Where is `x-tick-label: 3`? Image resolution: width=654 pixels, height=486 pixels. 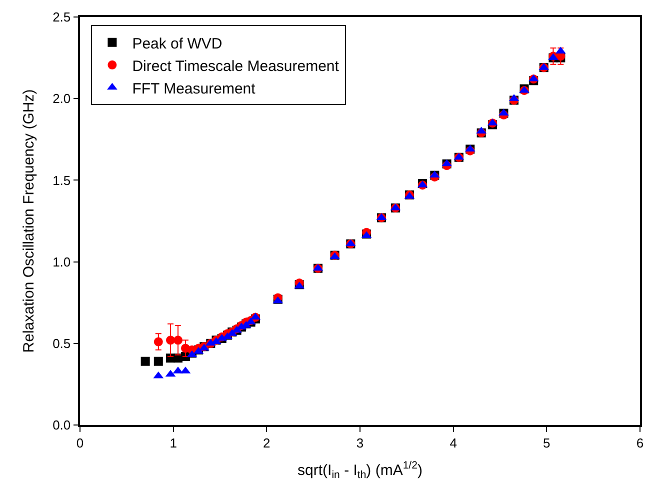 x-tick-label: 3 is located at coordinates (360, 442).